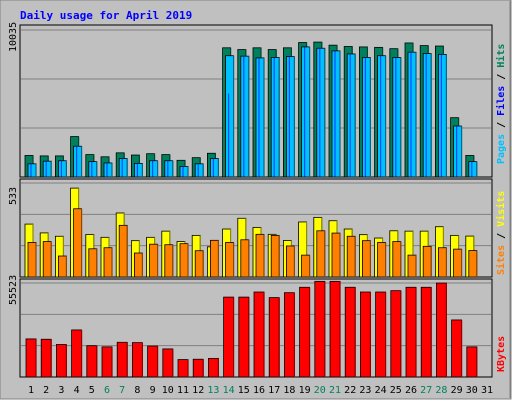 Image resolution: width=512 pixels, height=404 pixels. What do you see at coordinates (274, 390) in the screenshot?
I see `day-label: 17` at bounding box center [274, 390].